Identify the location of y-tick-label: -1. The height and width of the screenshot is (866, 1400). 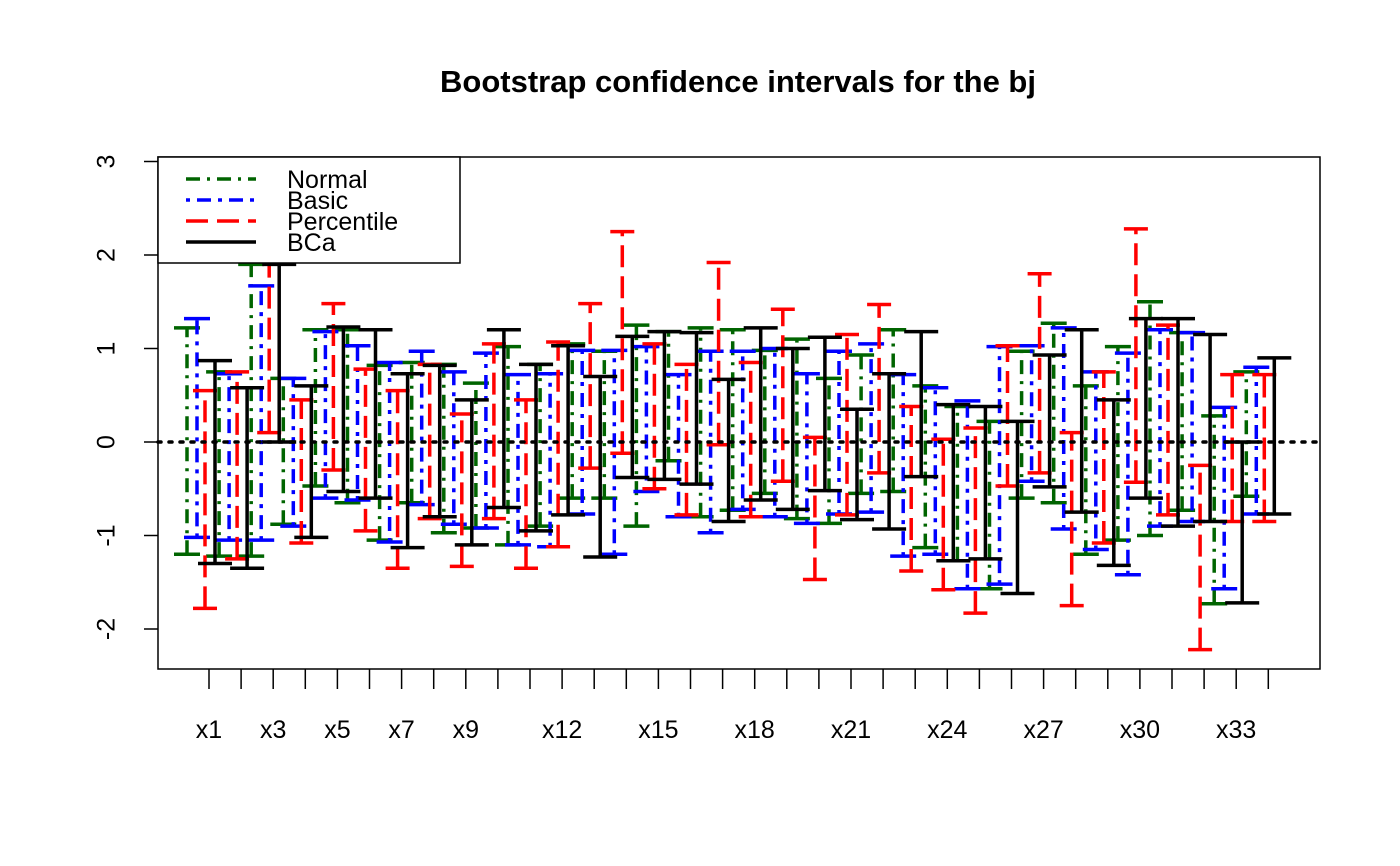
(107, 535).